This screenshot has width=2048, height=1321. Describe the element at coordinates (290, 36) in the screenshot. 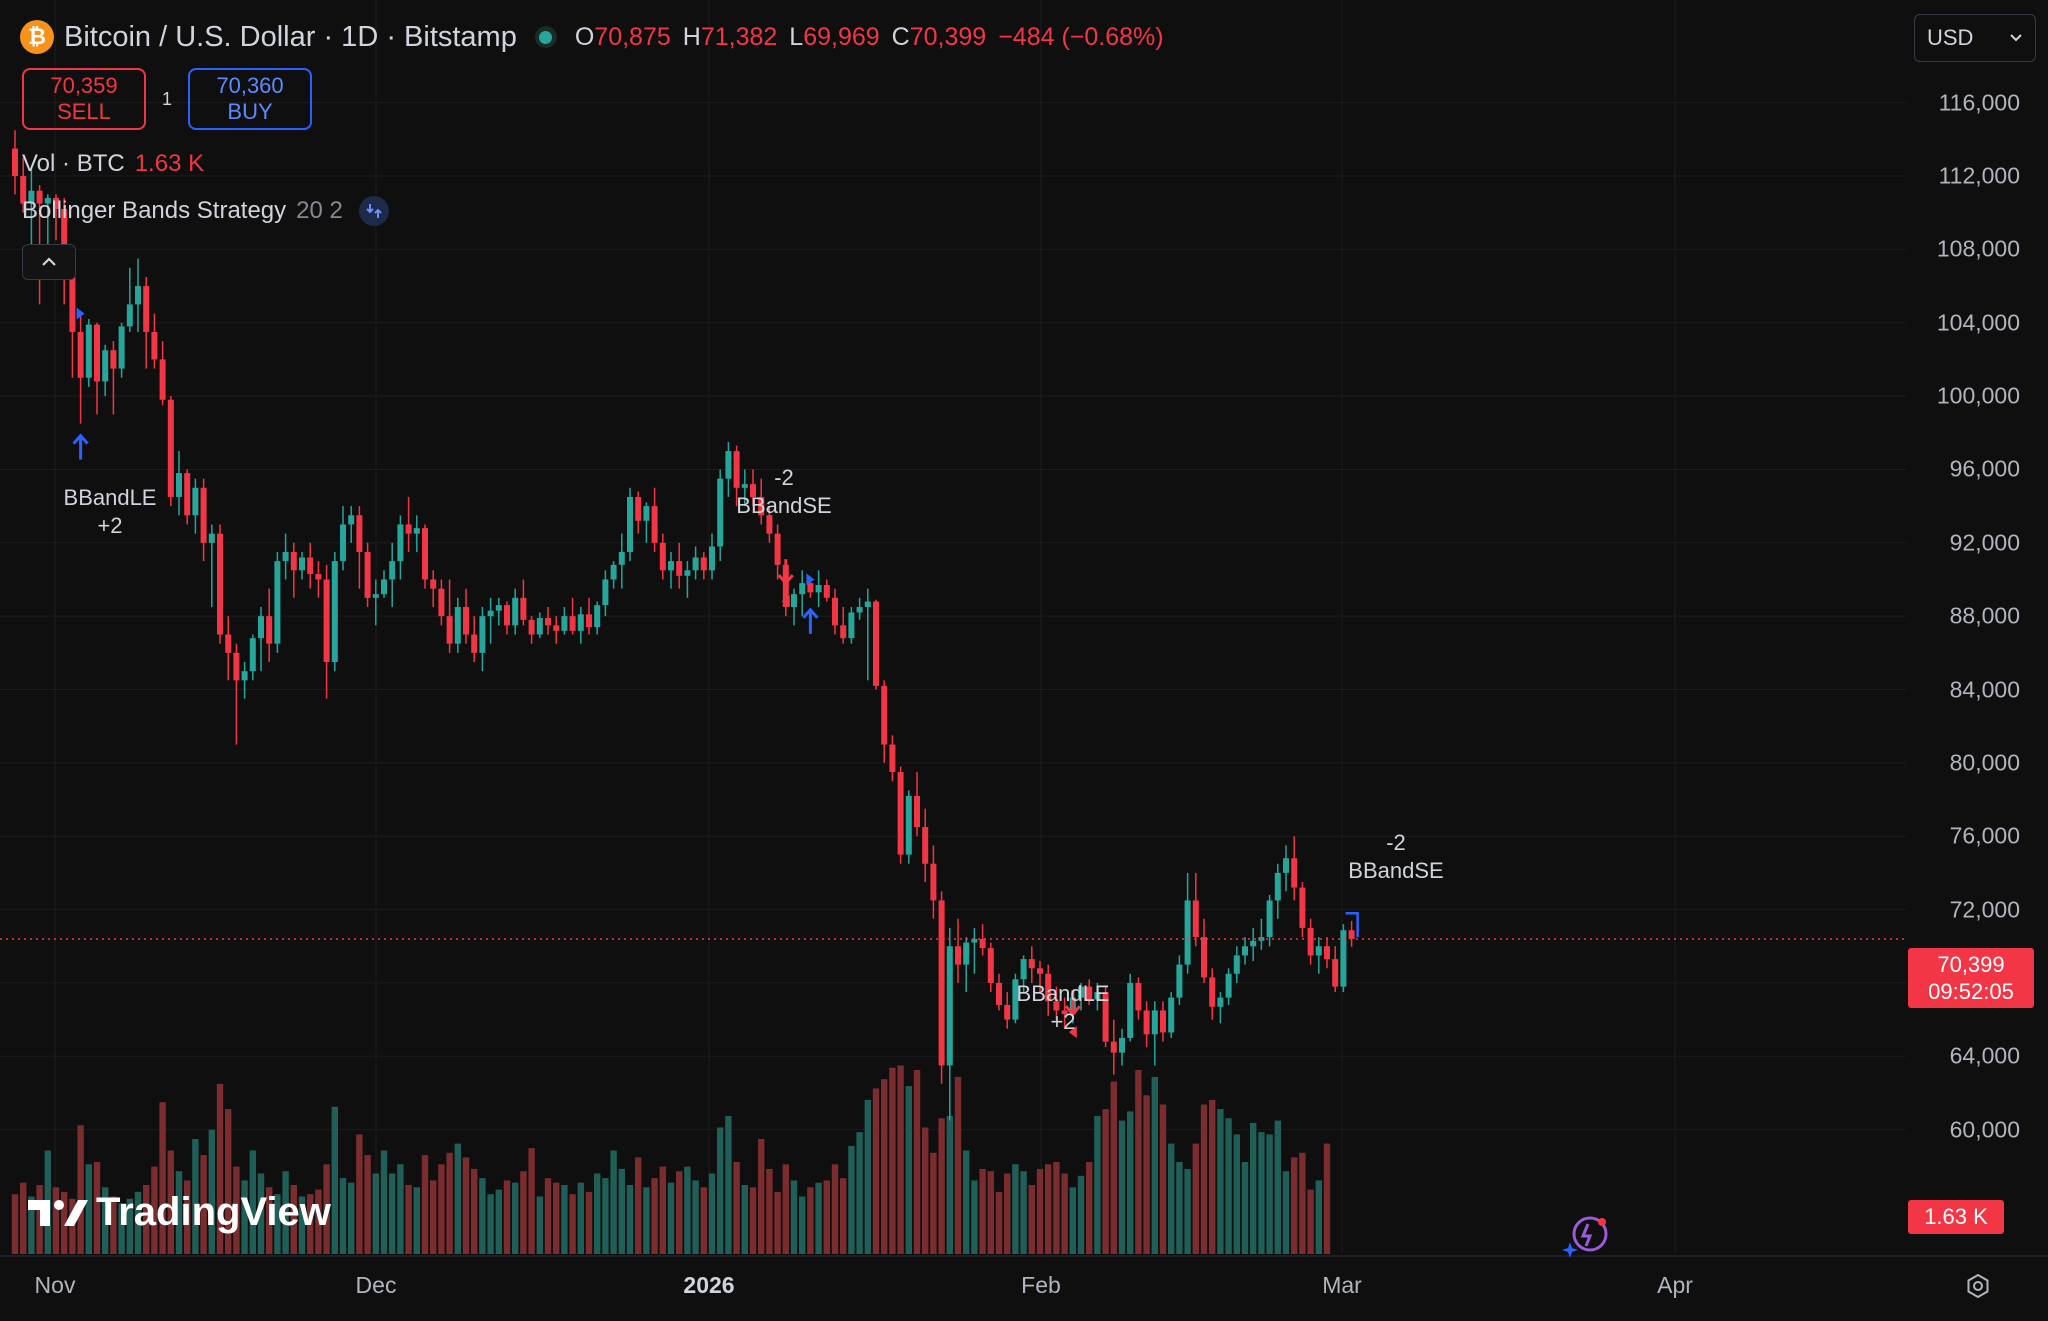

I see `symbol-title: Bitcoin / U.S. Dollar · 1D · Bitstamp` at that location.